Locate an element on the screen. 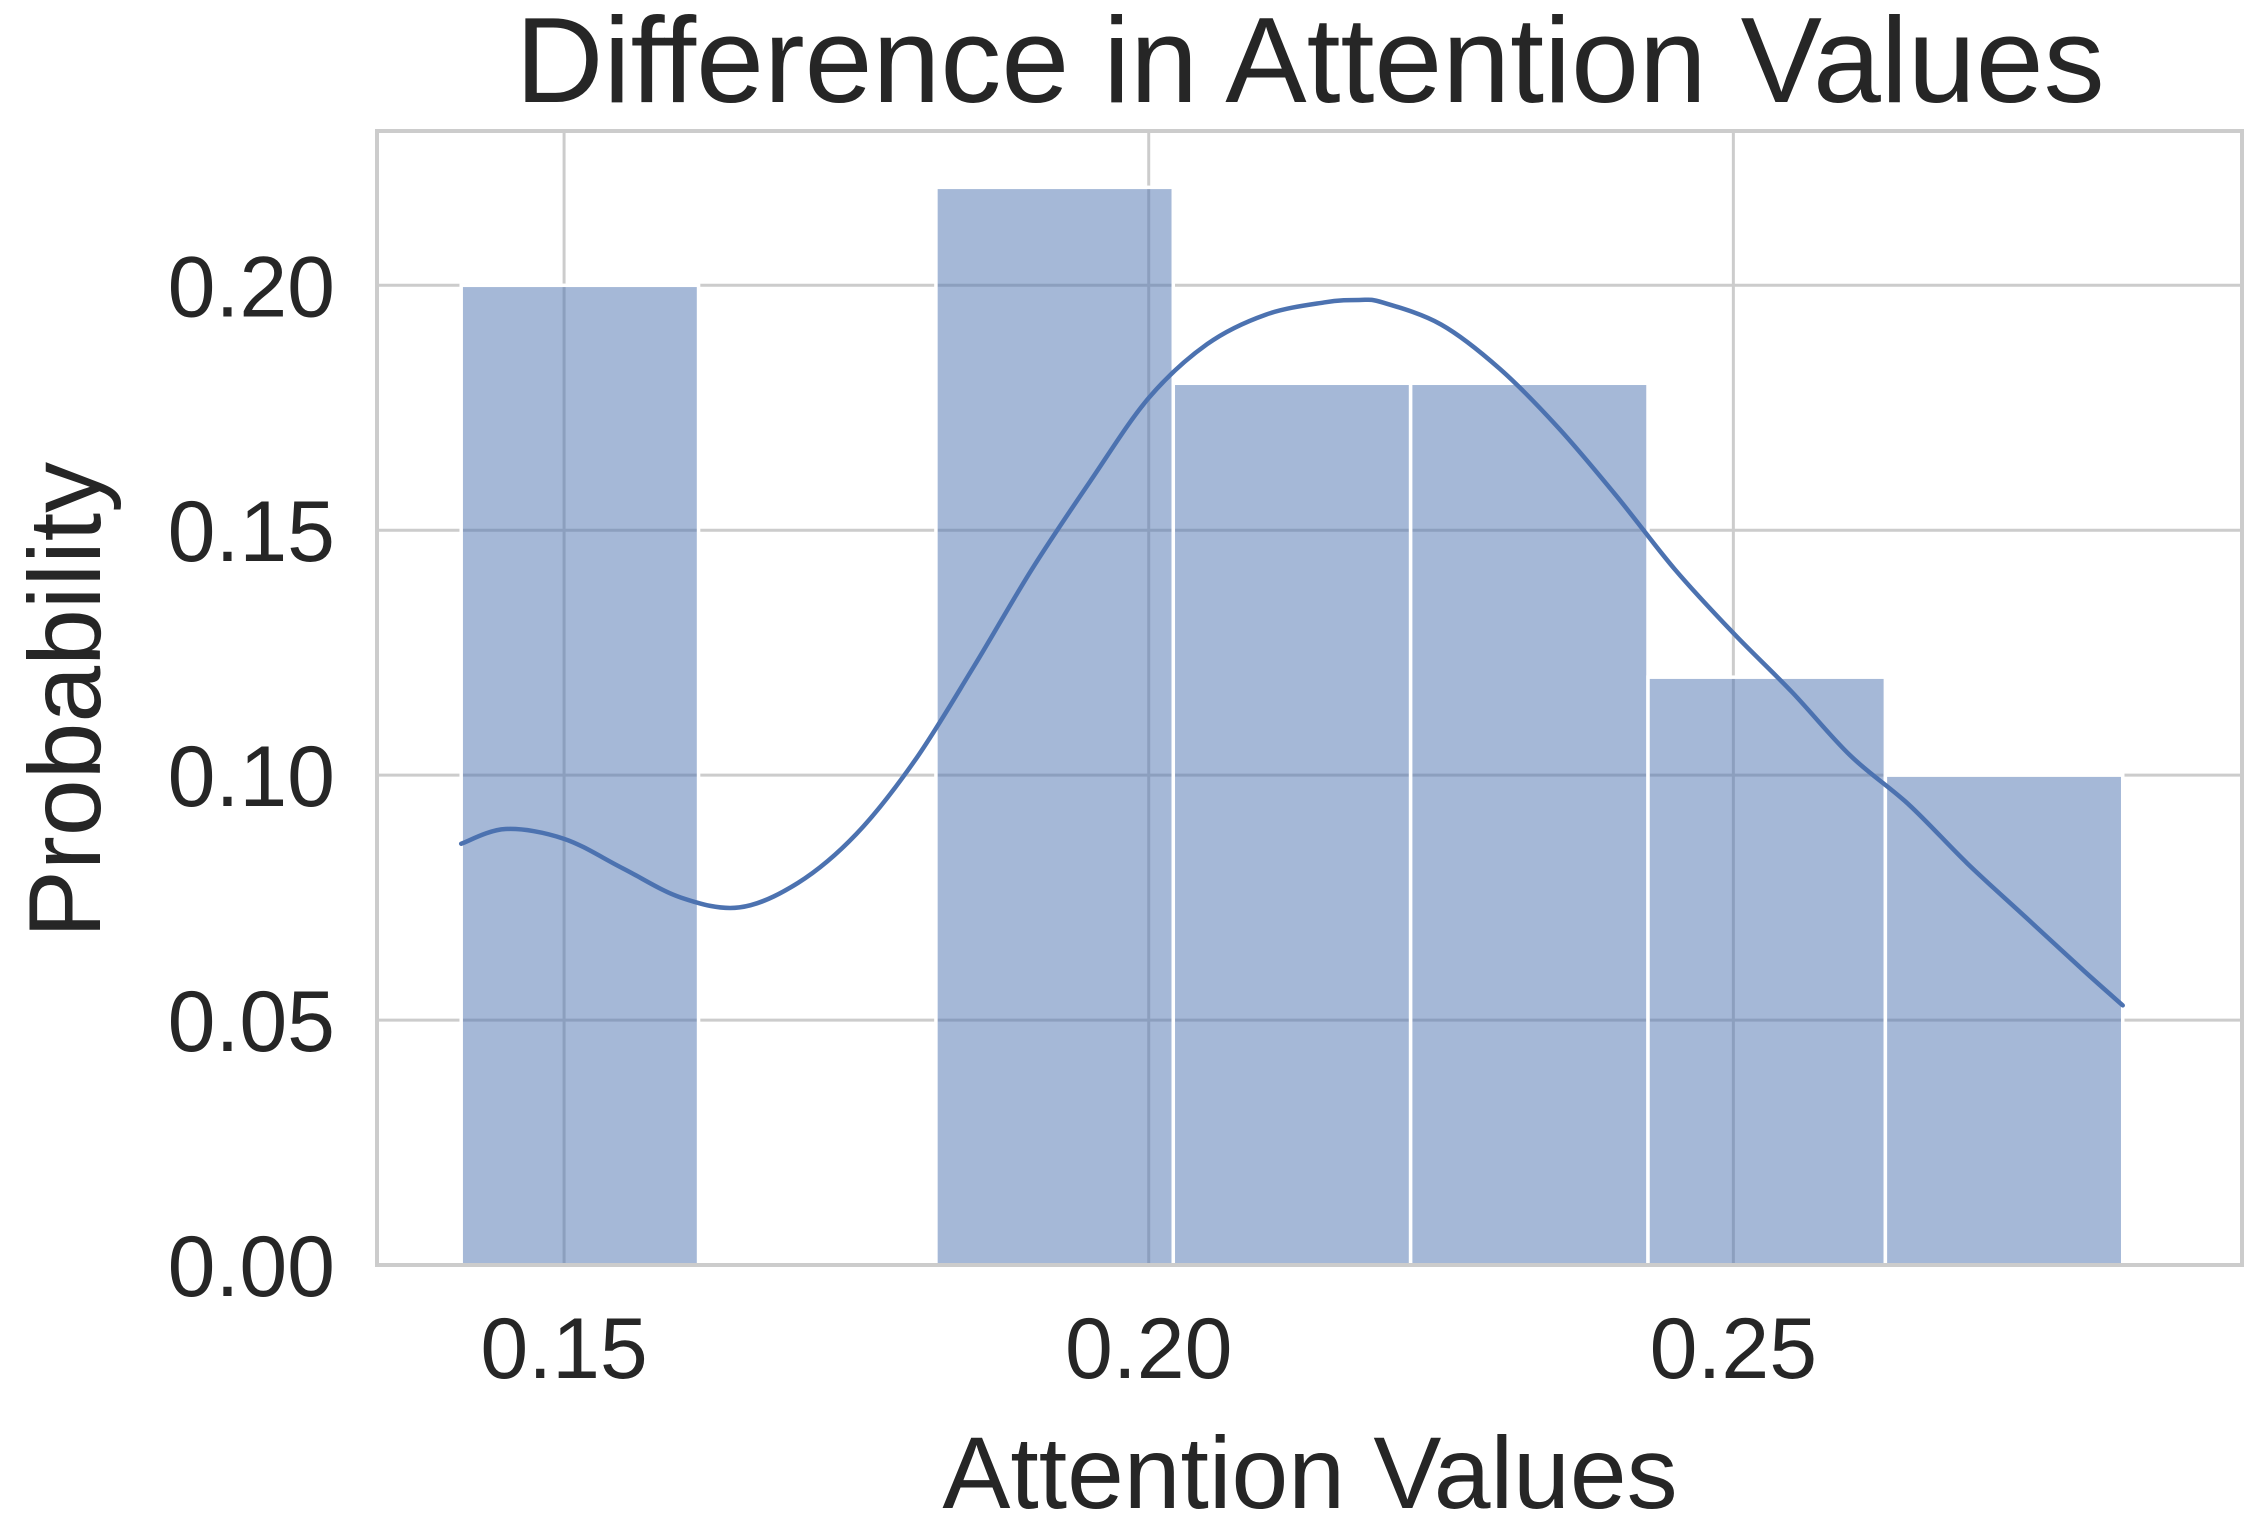 The width and height of the screenshot is (2255, 1527). y-tick-labels: 0.00 0.05 0.10 0.15 0.20 is located at coordinates (251, 777).